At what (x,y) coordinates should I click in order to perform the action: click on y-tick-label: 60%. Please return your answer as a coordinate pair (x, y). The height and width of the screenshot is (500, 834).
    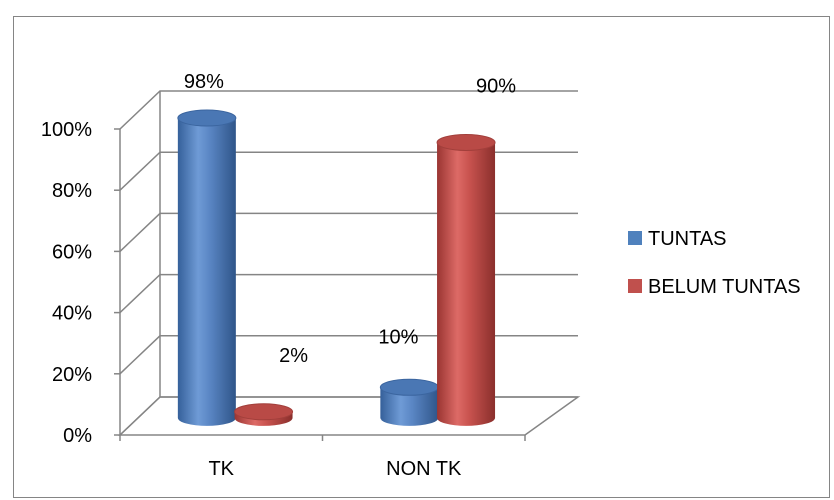
    Looking at the image, I should click on (72, 252).